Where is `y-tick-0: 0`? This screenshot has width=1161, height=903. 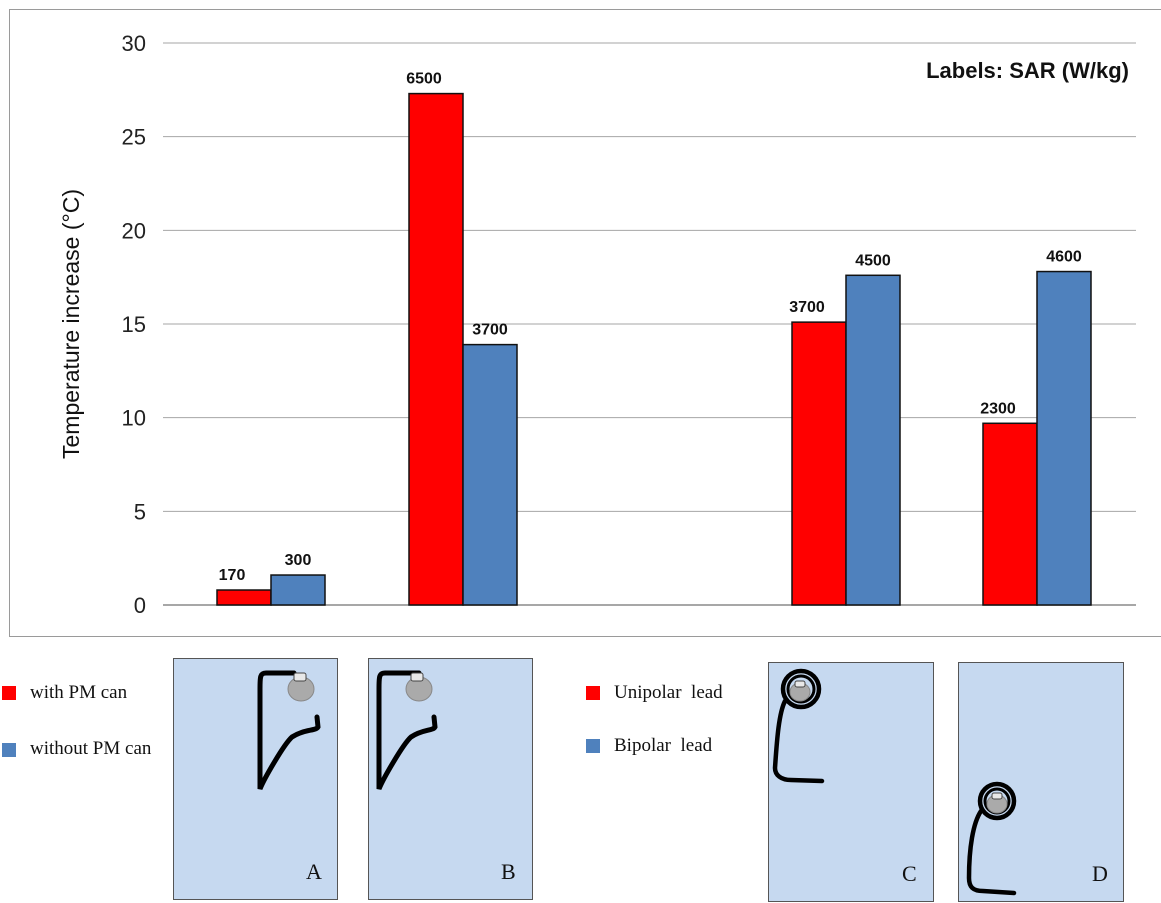 y-tick-0: 0 is located at coordinates (140, 605).